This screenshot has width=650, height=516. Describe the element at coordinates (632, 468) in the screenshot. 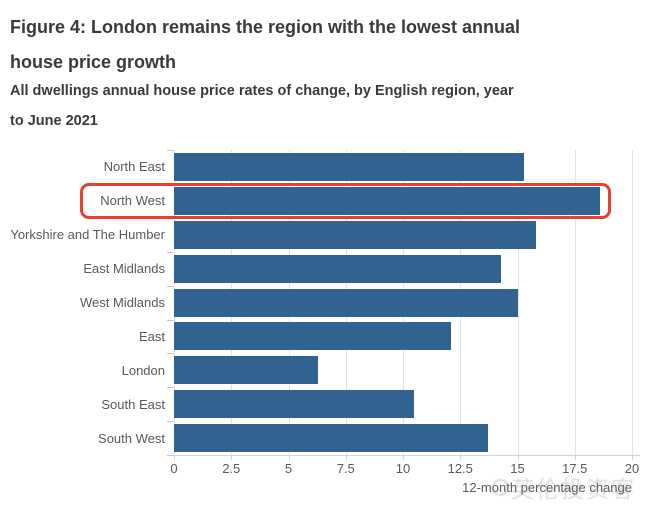

I see `x-tick-label: 20` at that location.